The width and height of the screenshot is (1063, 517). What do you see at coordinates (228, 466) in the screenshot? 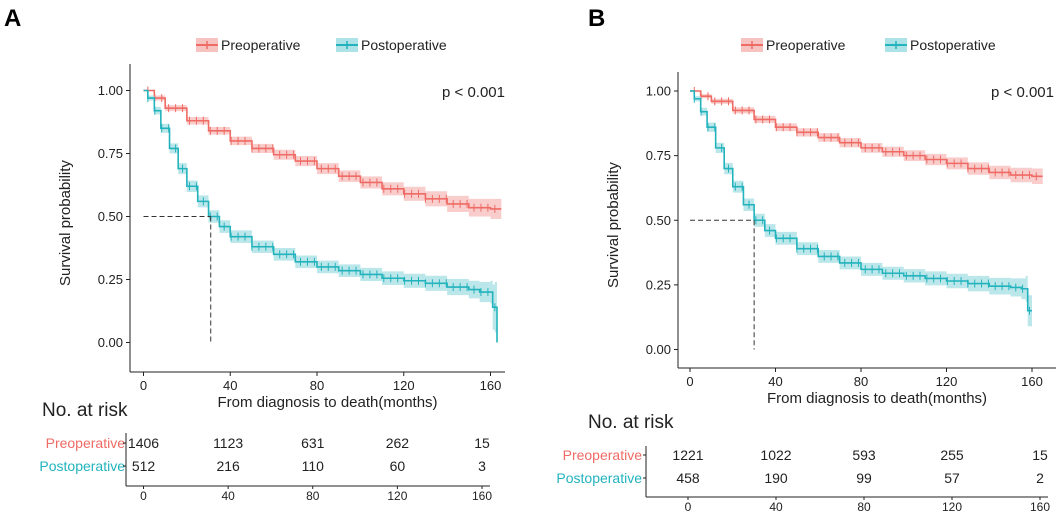
I see `risk-count: 216` at bounding box center [228, 466].